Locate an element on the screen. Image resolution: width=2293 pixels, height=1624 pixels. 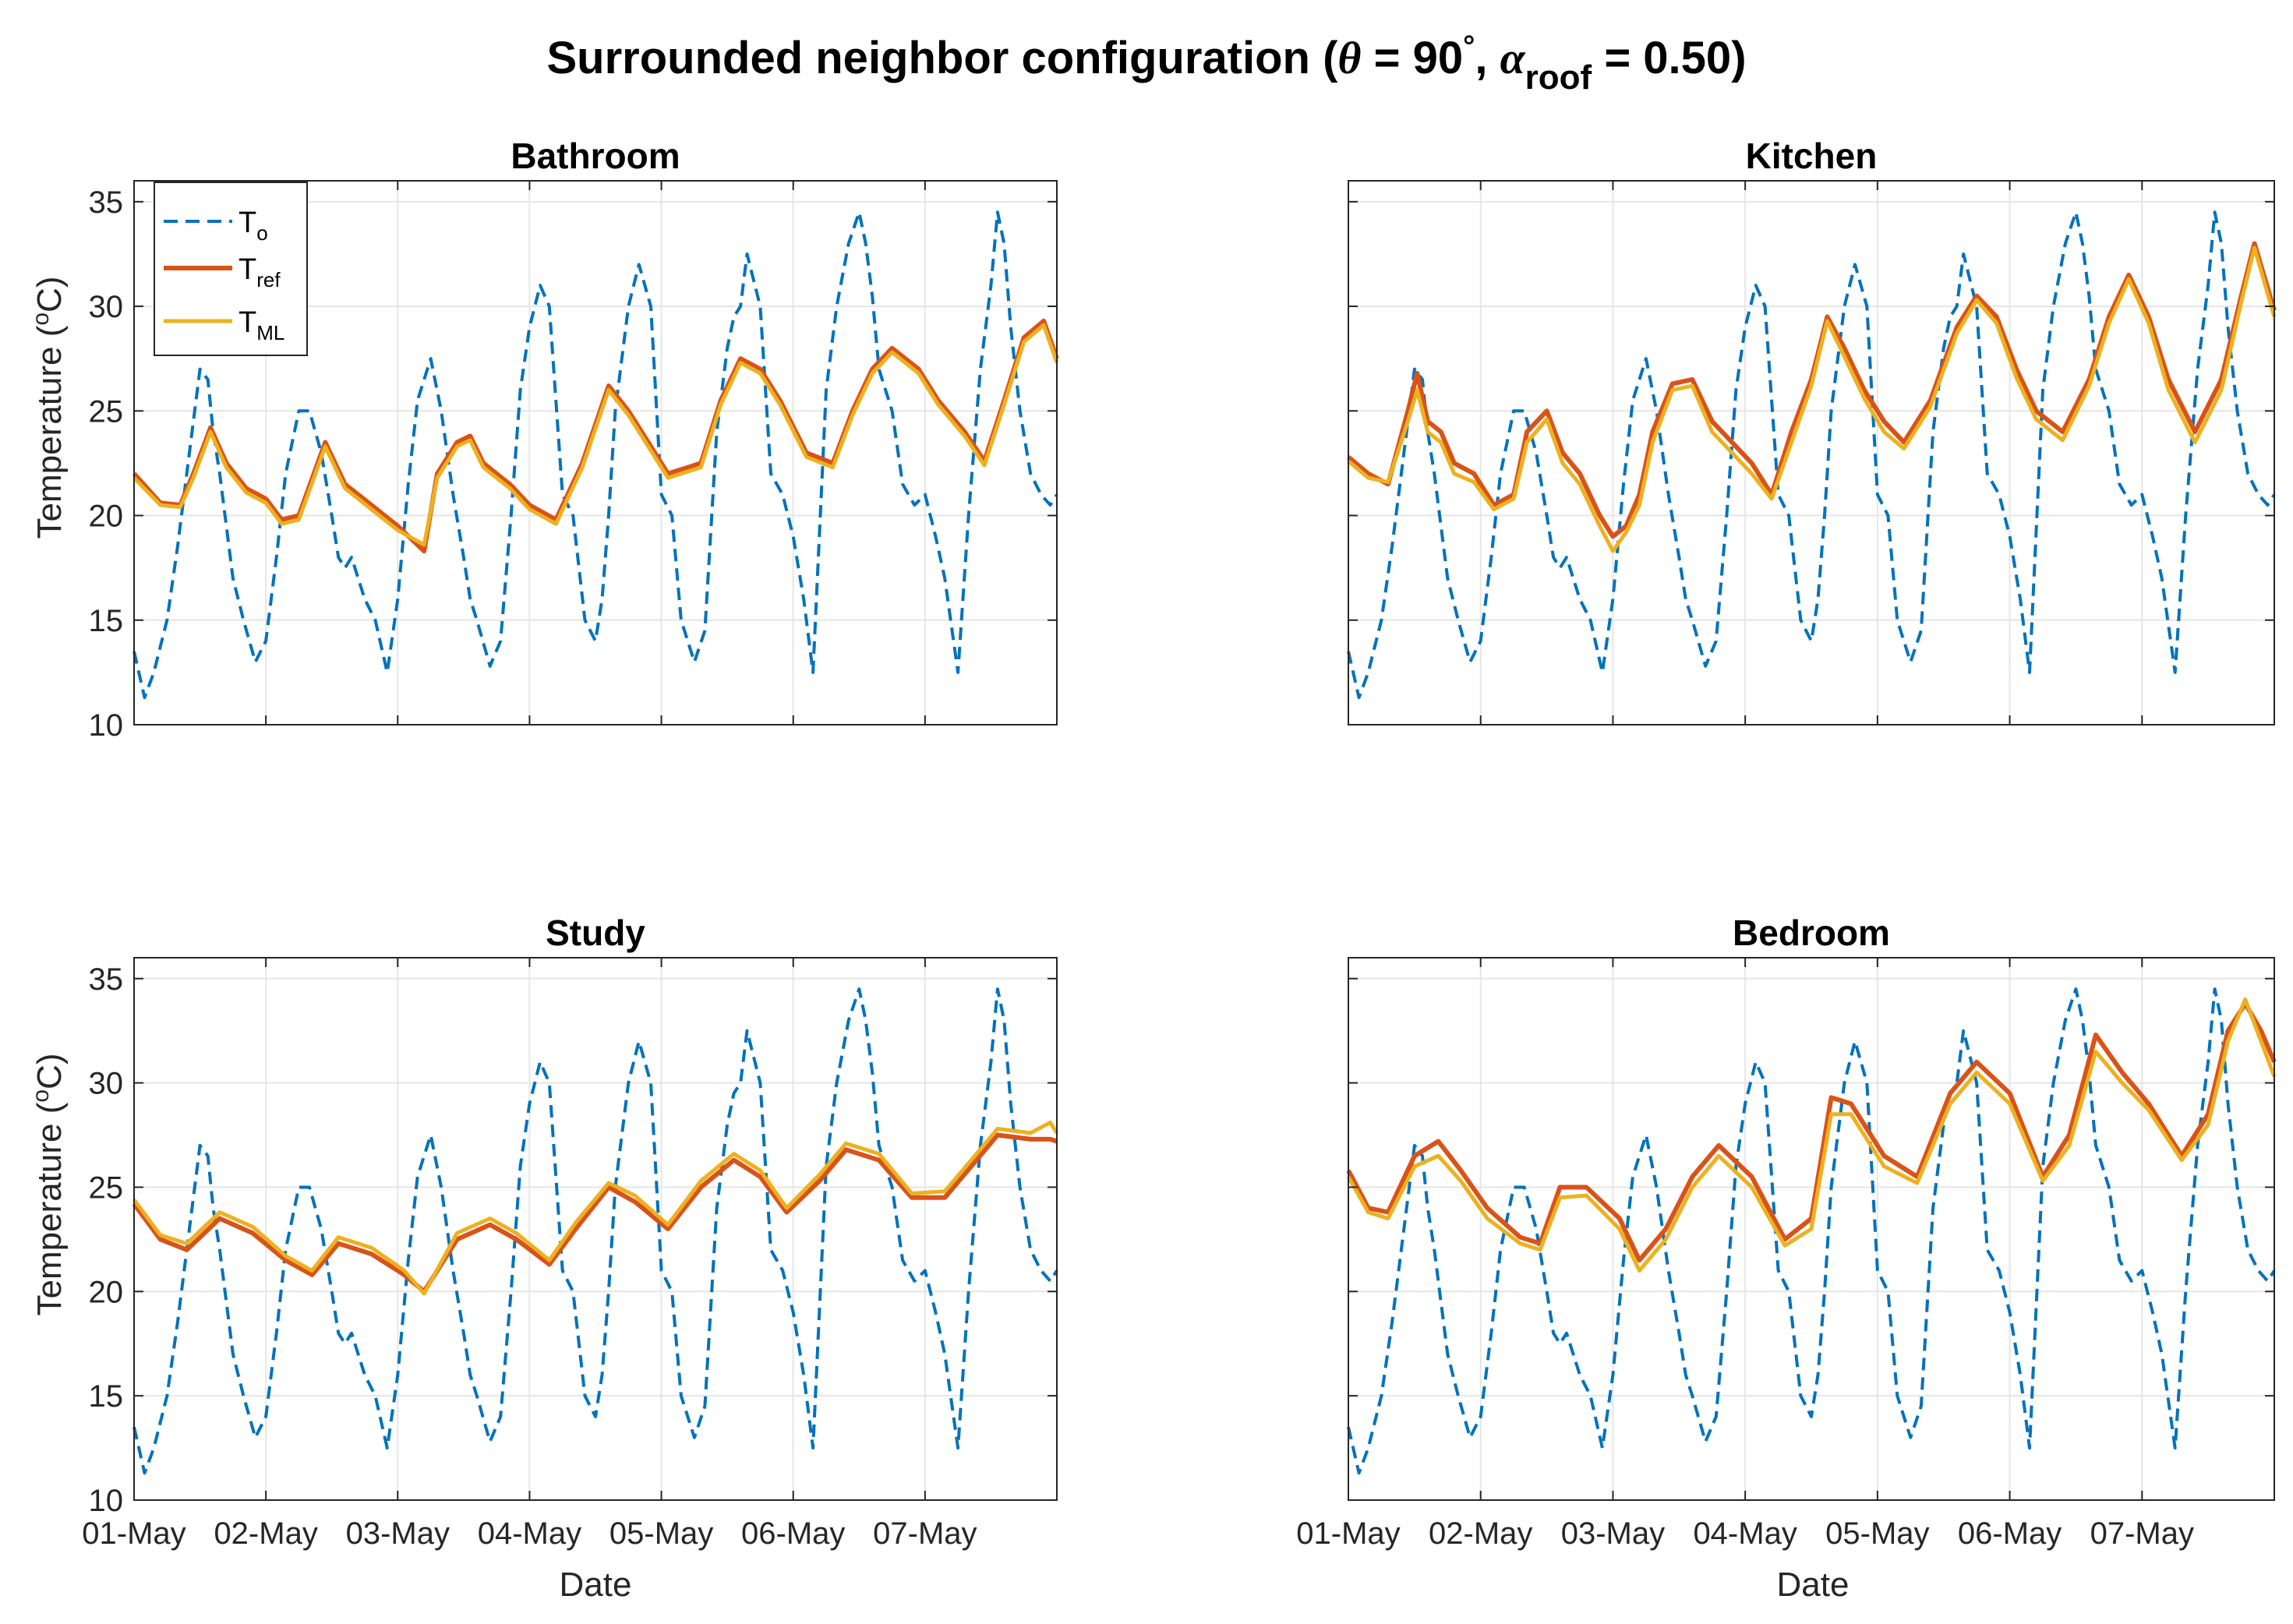
panel-title-study: Study is located at coordinates (595, 933).